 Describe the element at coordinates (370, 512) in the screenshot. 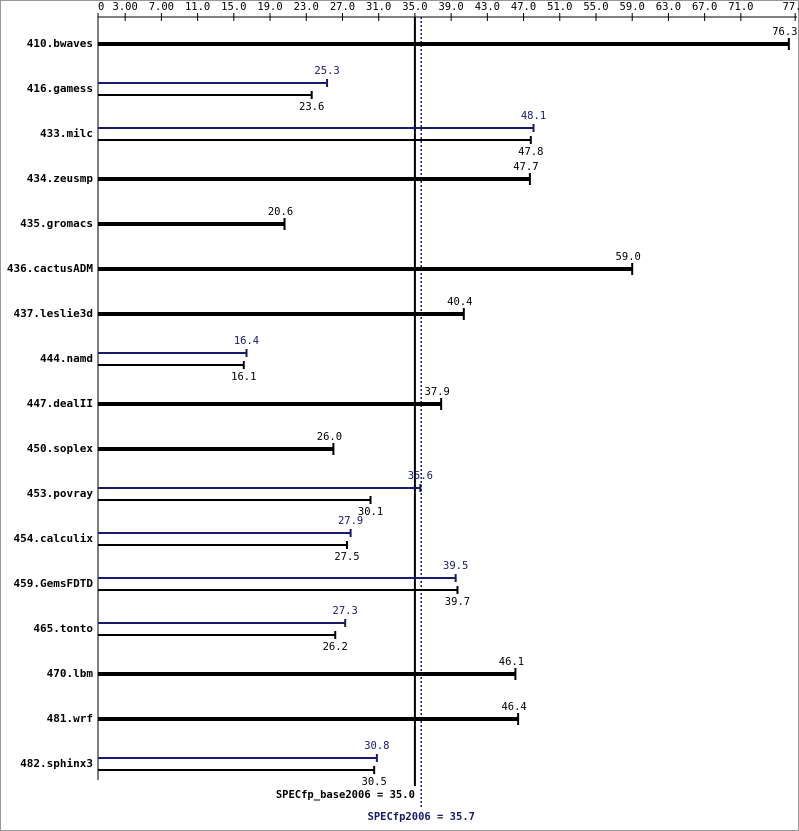

I see `value-label: 30.1` at that location.